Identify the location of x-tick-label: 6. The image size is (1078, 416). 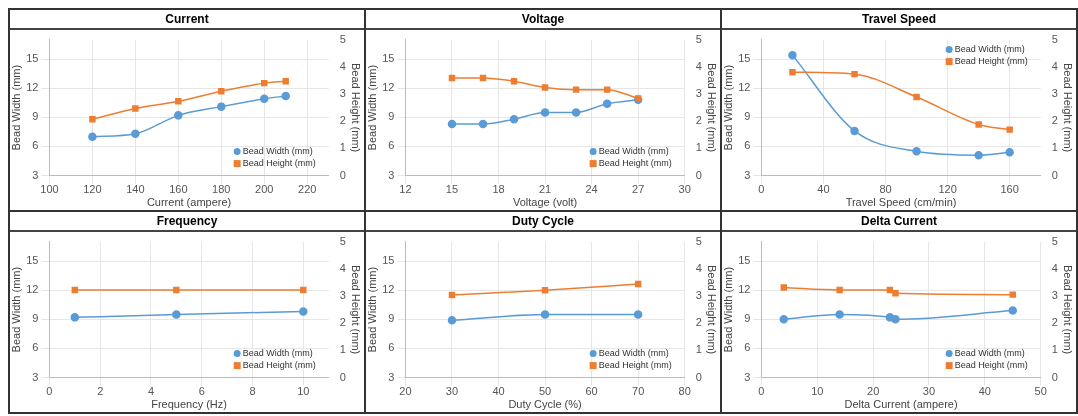
(201, 391).